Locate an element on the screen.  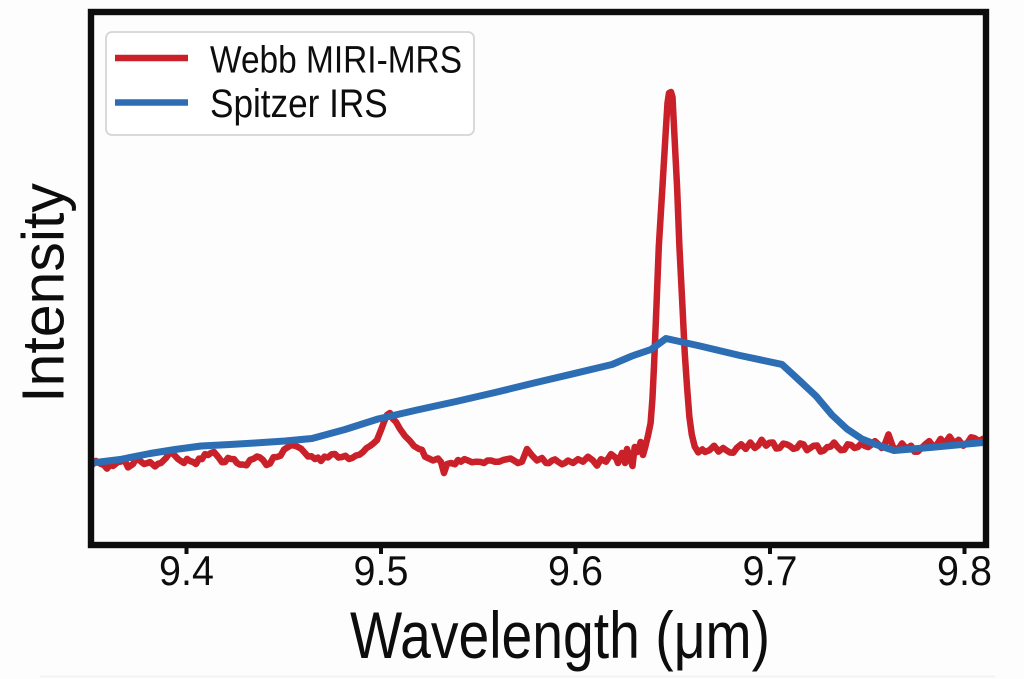
svg-text: 9.4 is located at coordinates (186, 570).